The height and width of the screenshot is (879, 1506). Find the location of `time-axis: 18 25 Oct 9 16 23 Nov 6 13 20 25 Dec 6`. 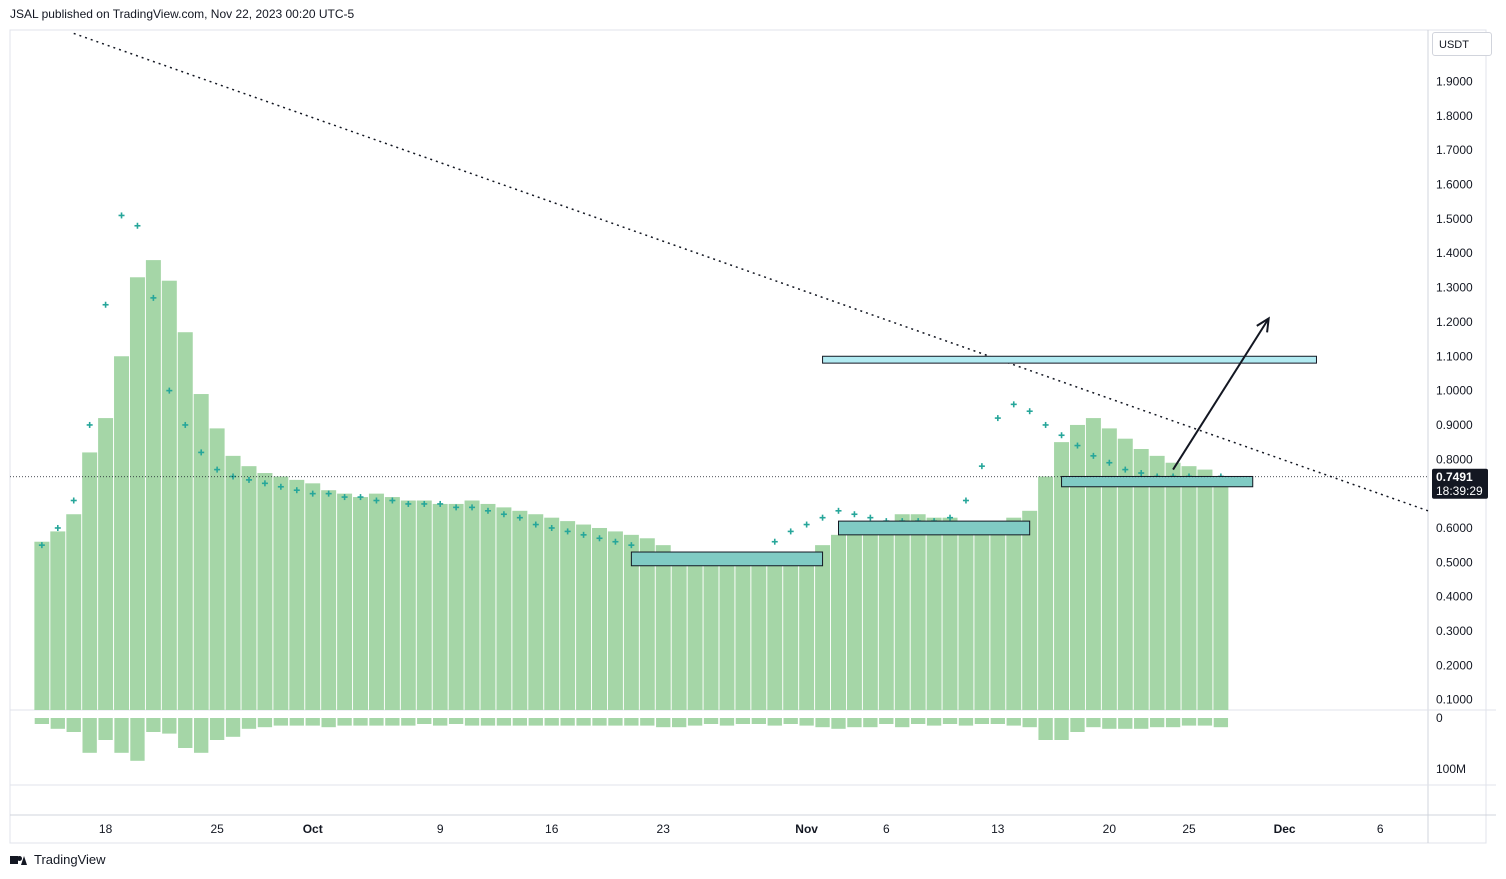

time-axis: 18 25 Oct 9 16 23 Nov 6 13 20 25 Dec 6 is located at coordinates (741, 829).